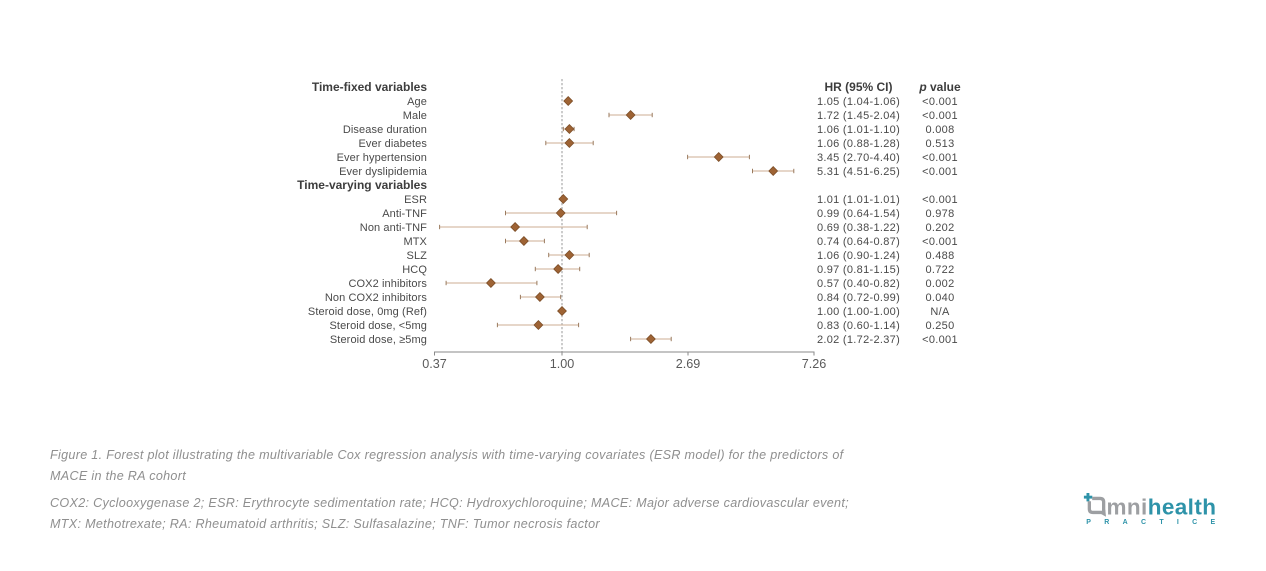 The height and width of the screenshot is (571, 1266). What do you see at coordinates (939, 256) in the screenshot?
I see `svg-text: 0.488` at bounding box center [939, 256].